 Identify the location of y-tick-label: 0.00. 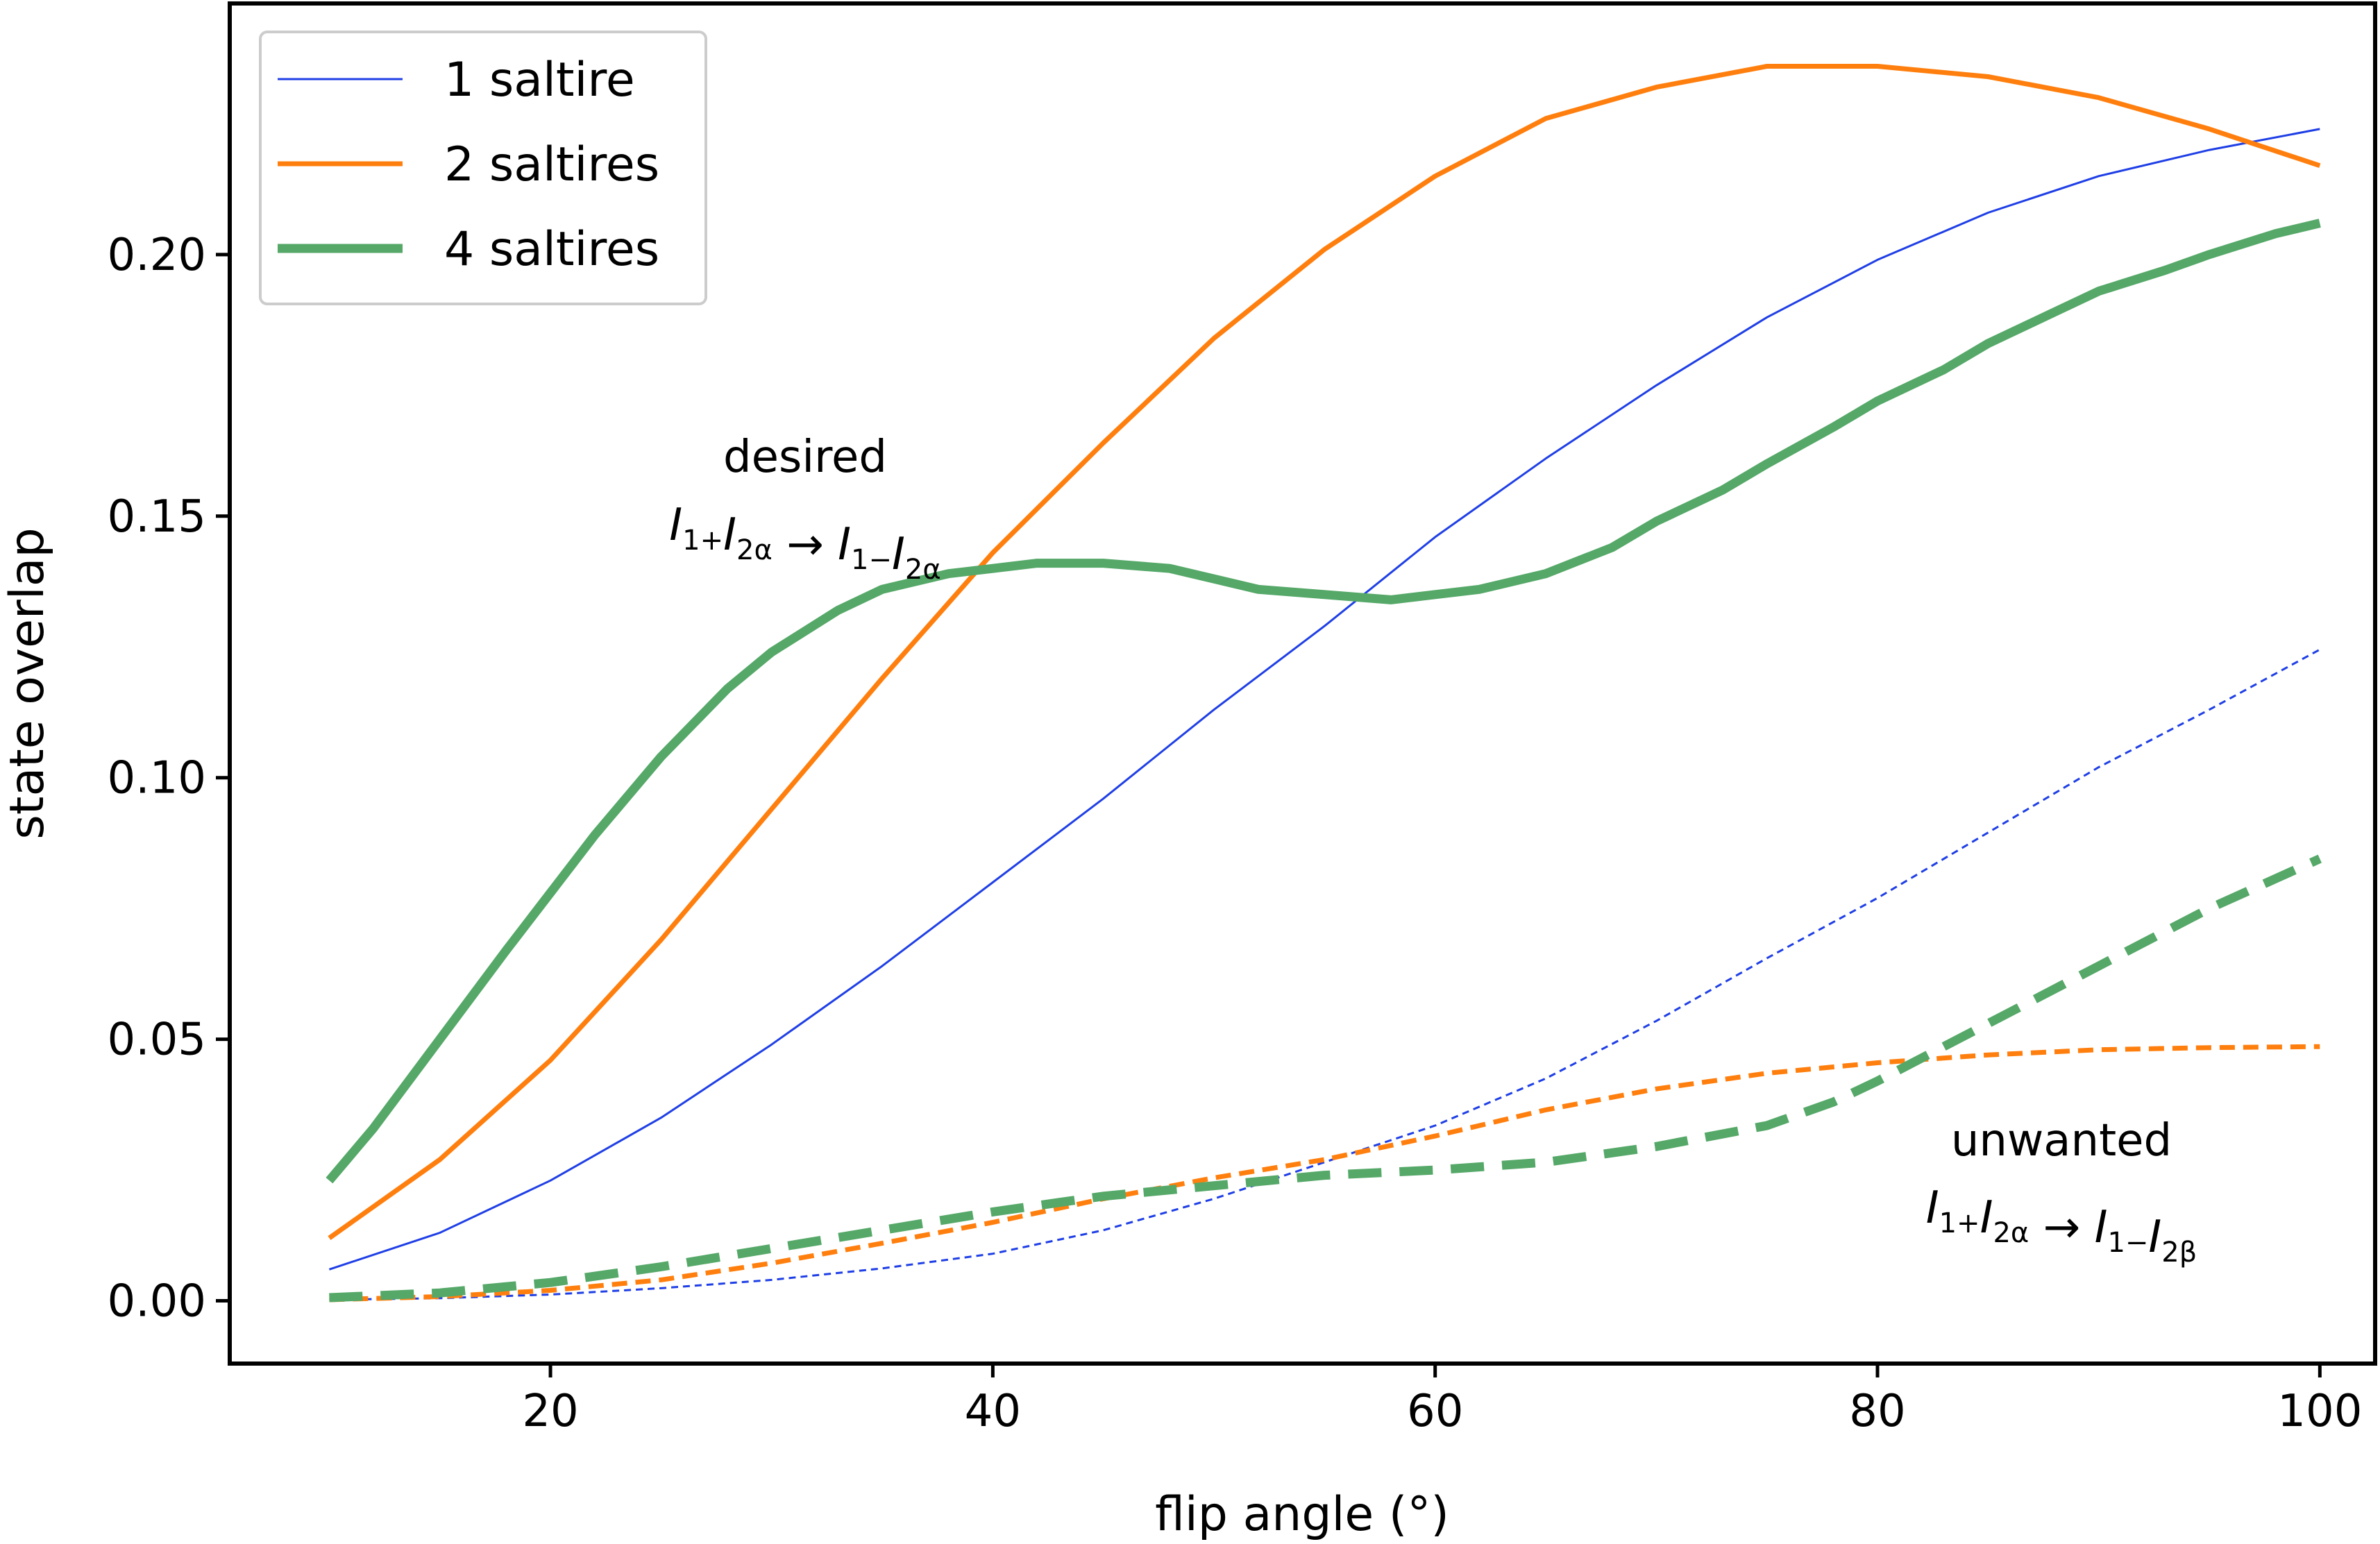
(157, 1301).